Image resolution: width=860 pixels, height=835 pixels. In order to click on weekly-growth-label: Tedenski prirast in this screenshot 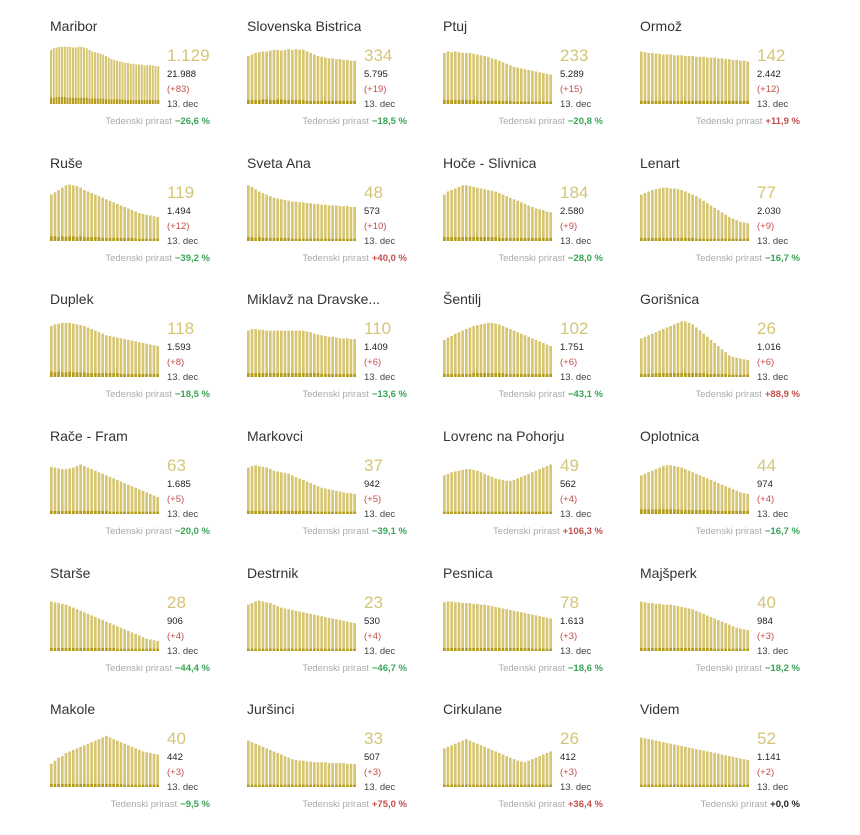, I will do `click(728, 394)`.